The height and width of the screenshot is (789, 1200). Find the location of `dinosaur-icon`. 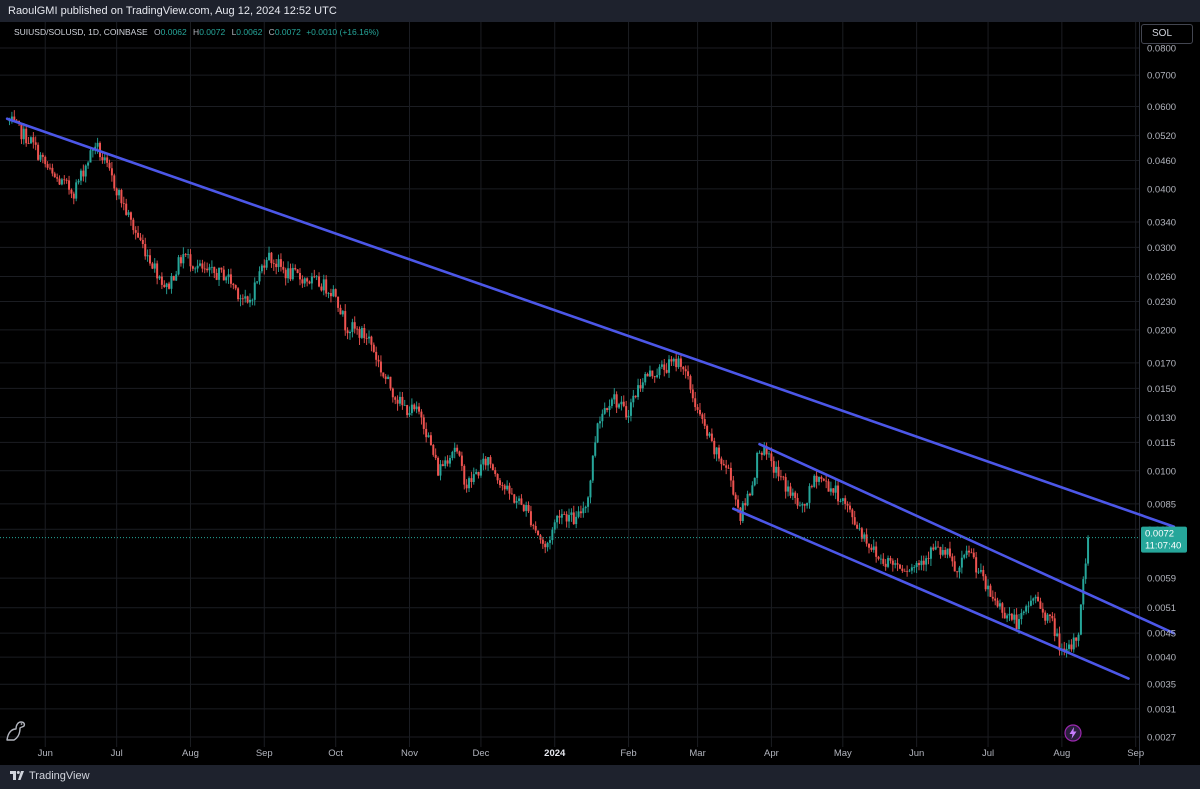

dinosaur-icon is located at coordinates (16, 731).